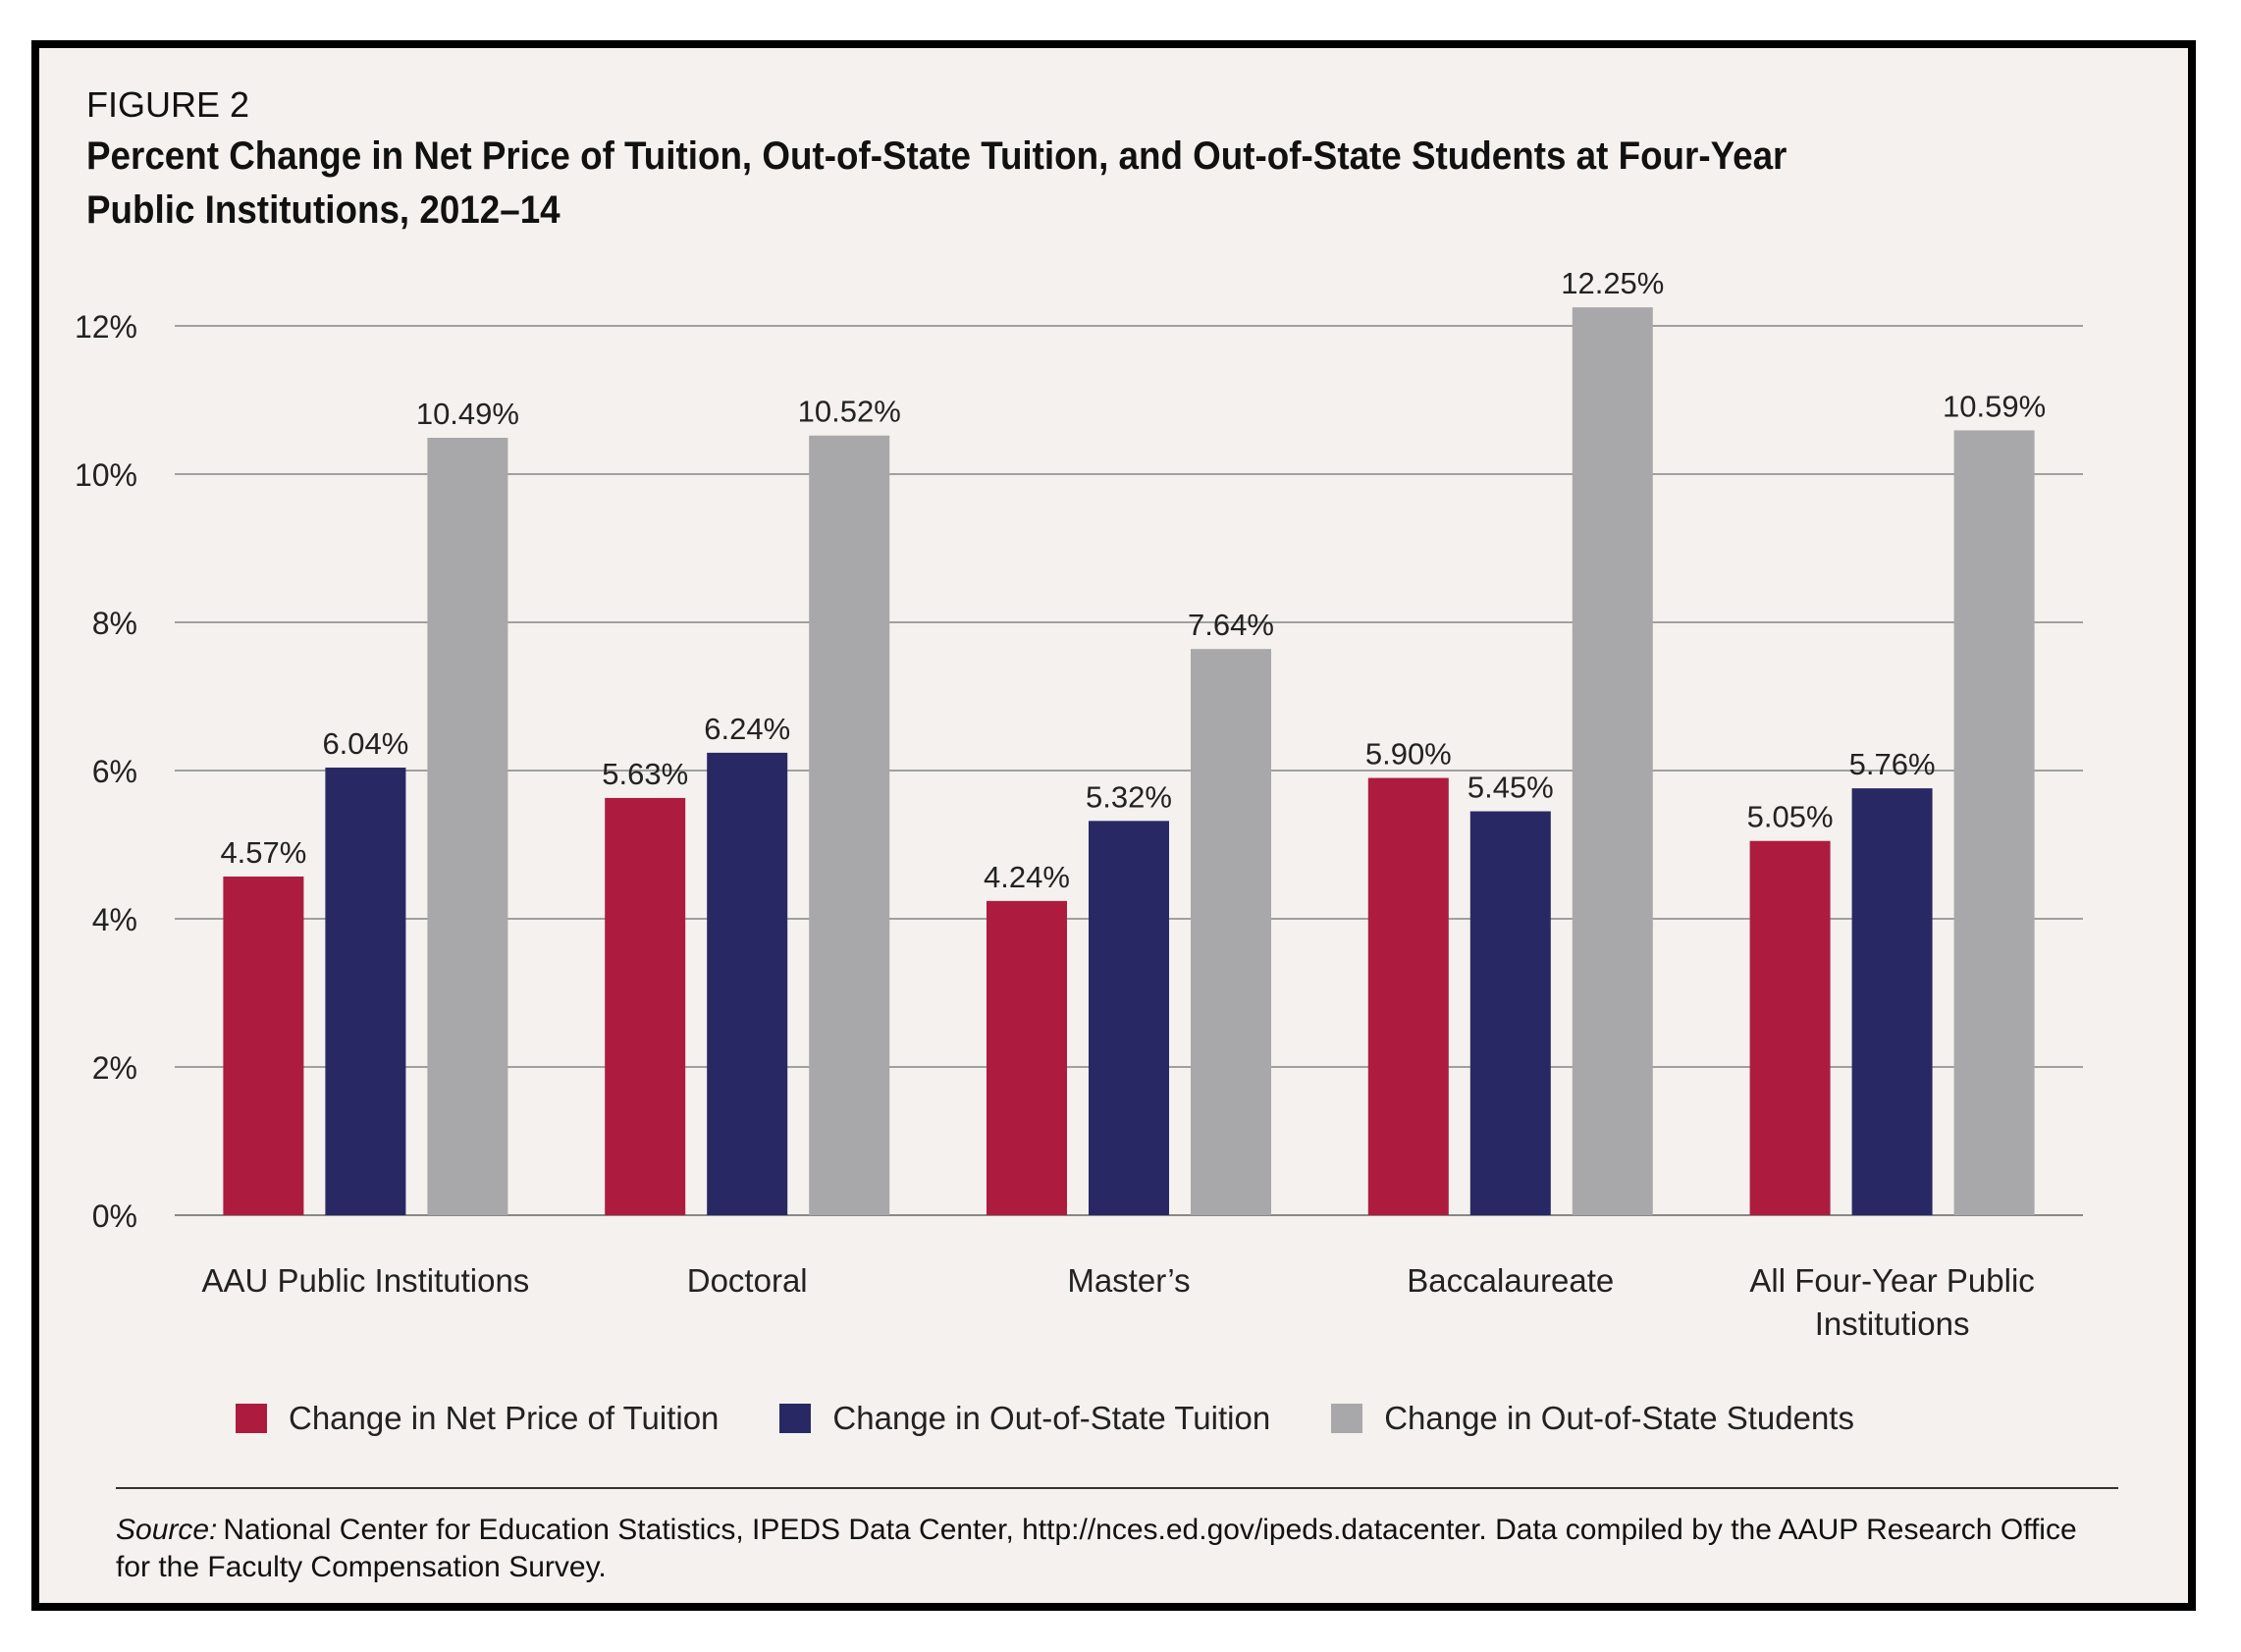 Image resolution: width=2241 pixels, height=1652 pixels. I want to click on legend-label-out-of-state-tuition: Change in Out-of-State Tuition, so click(1051, 1418).